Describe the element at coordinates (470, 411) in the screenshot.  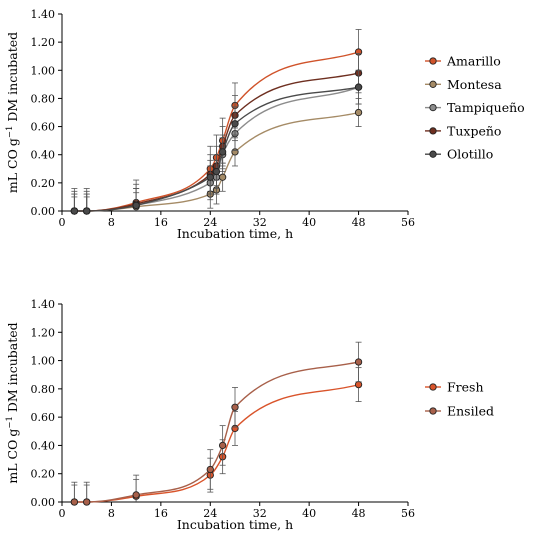
I see `legend-label: Ensiled` at that location.